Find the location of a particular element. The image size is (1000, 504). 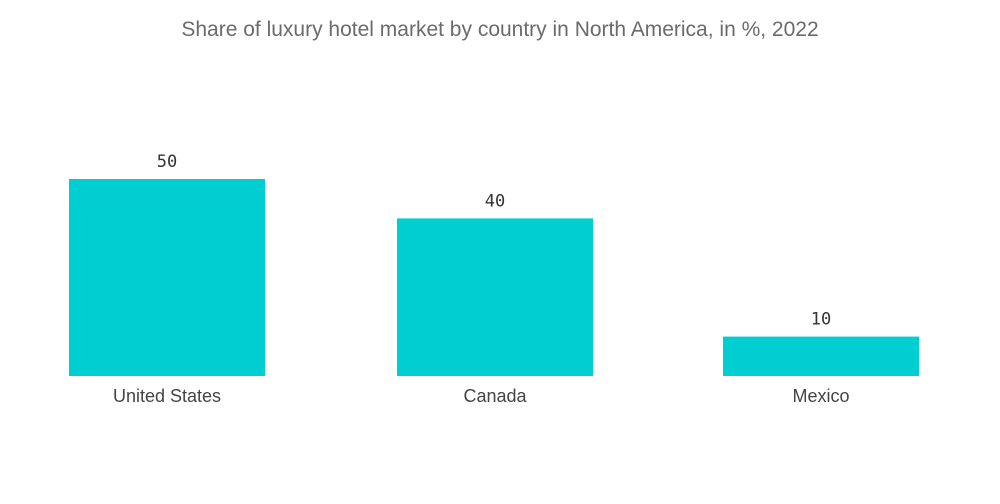

value-label-mexico: 10 is located at coordinates (821, 320).